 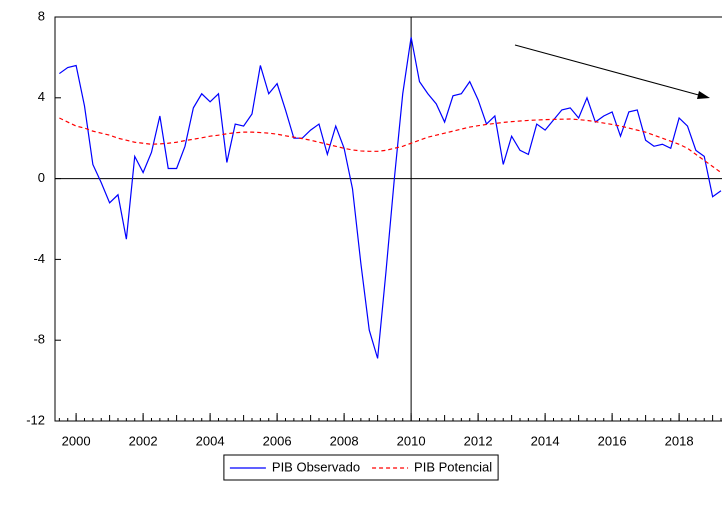 What do you see at coordinates (344, 440) in the screenshot?
I see `x-tick-label: 2008` at bounding box center [344, 440].